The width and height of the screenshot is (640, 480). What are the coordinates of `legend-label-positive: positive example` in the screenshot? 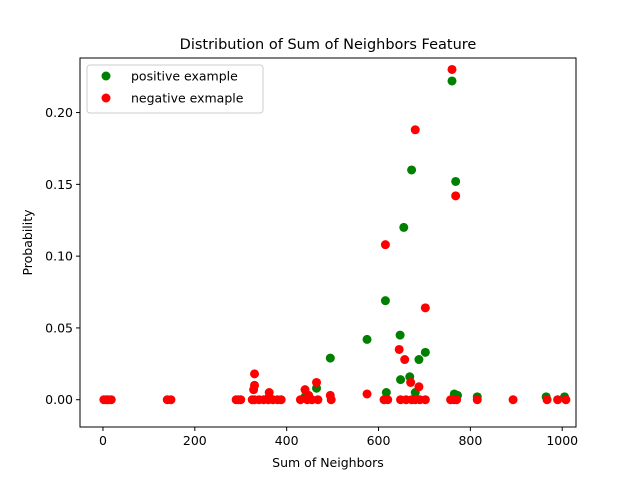 It's located at (184, 76).